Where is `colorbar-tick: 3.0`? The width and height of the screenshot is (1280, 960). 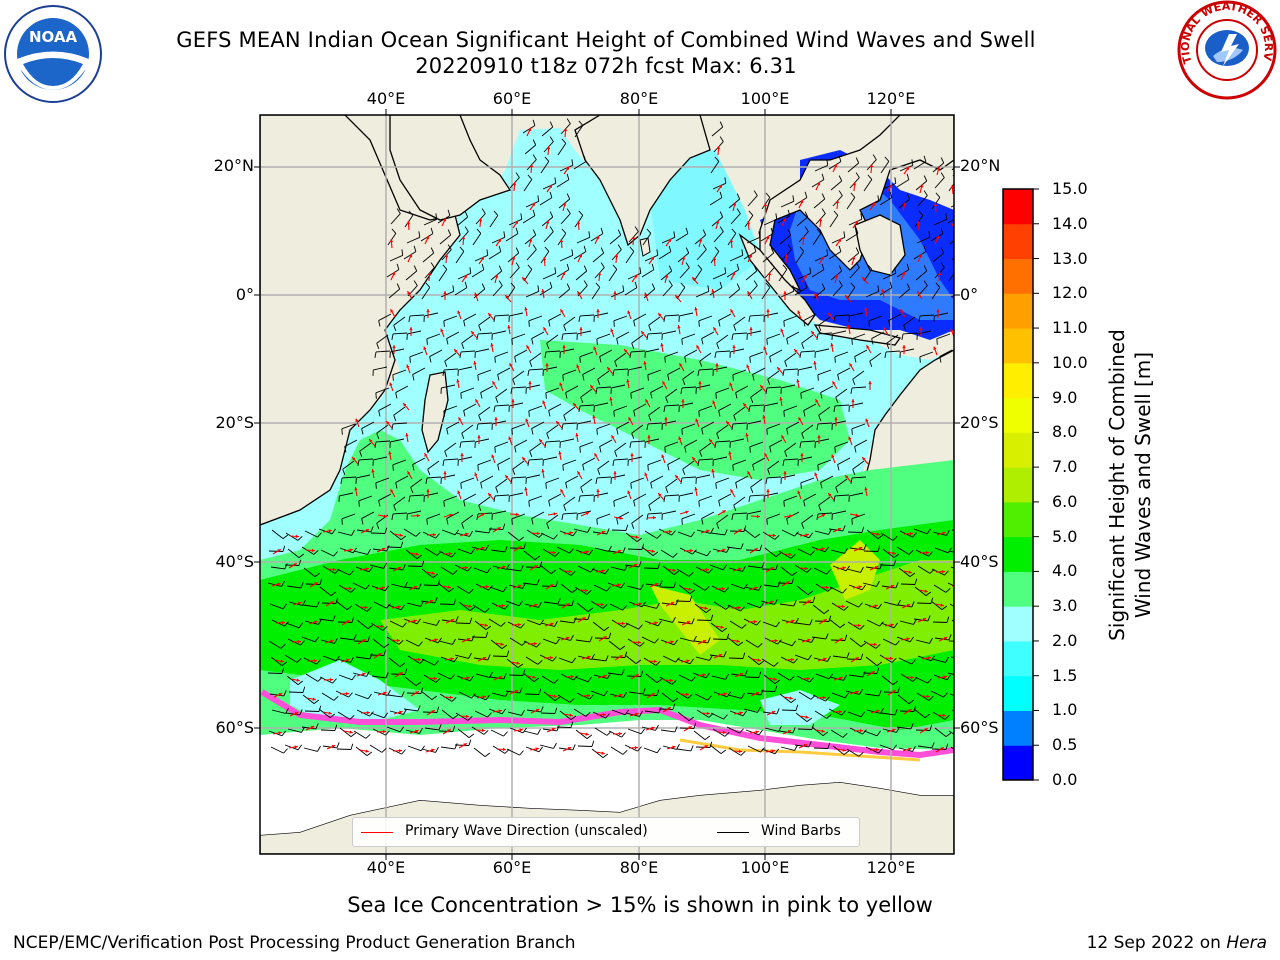
colorbar-tick: 3.0 is located at coordinates (1065, 606).